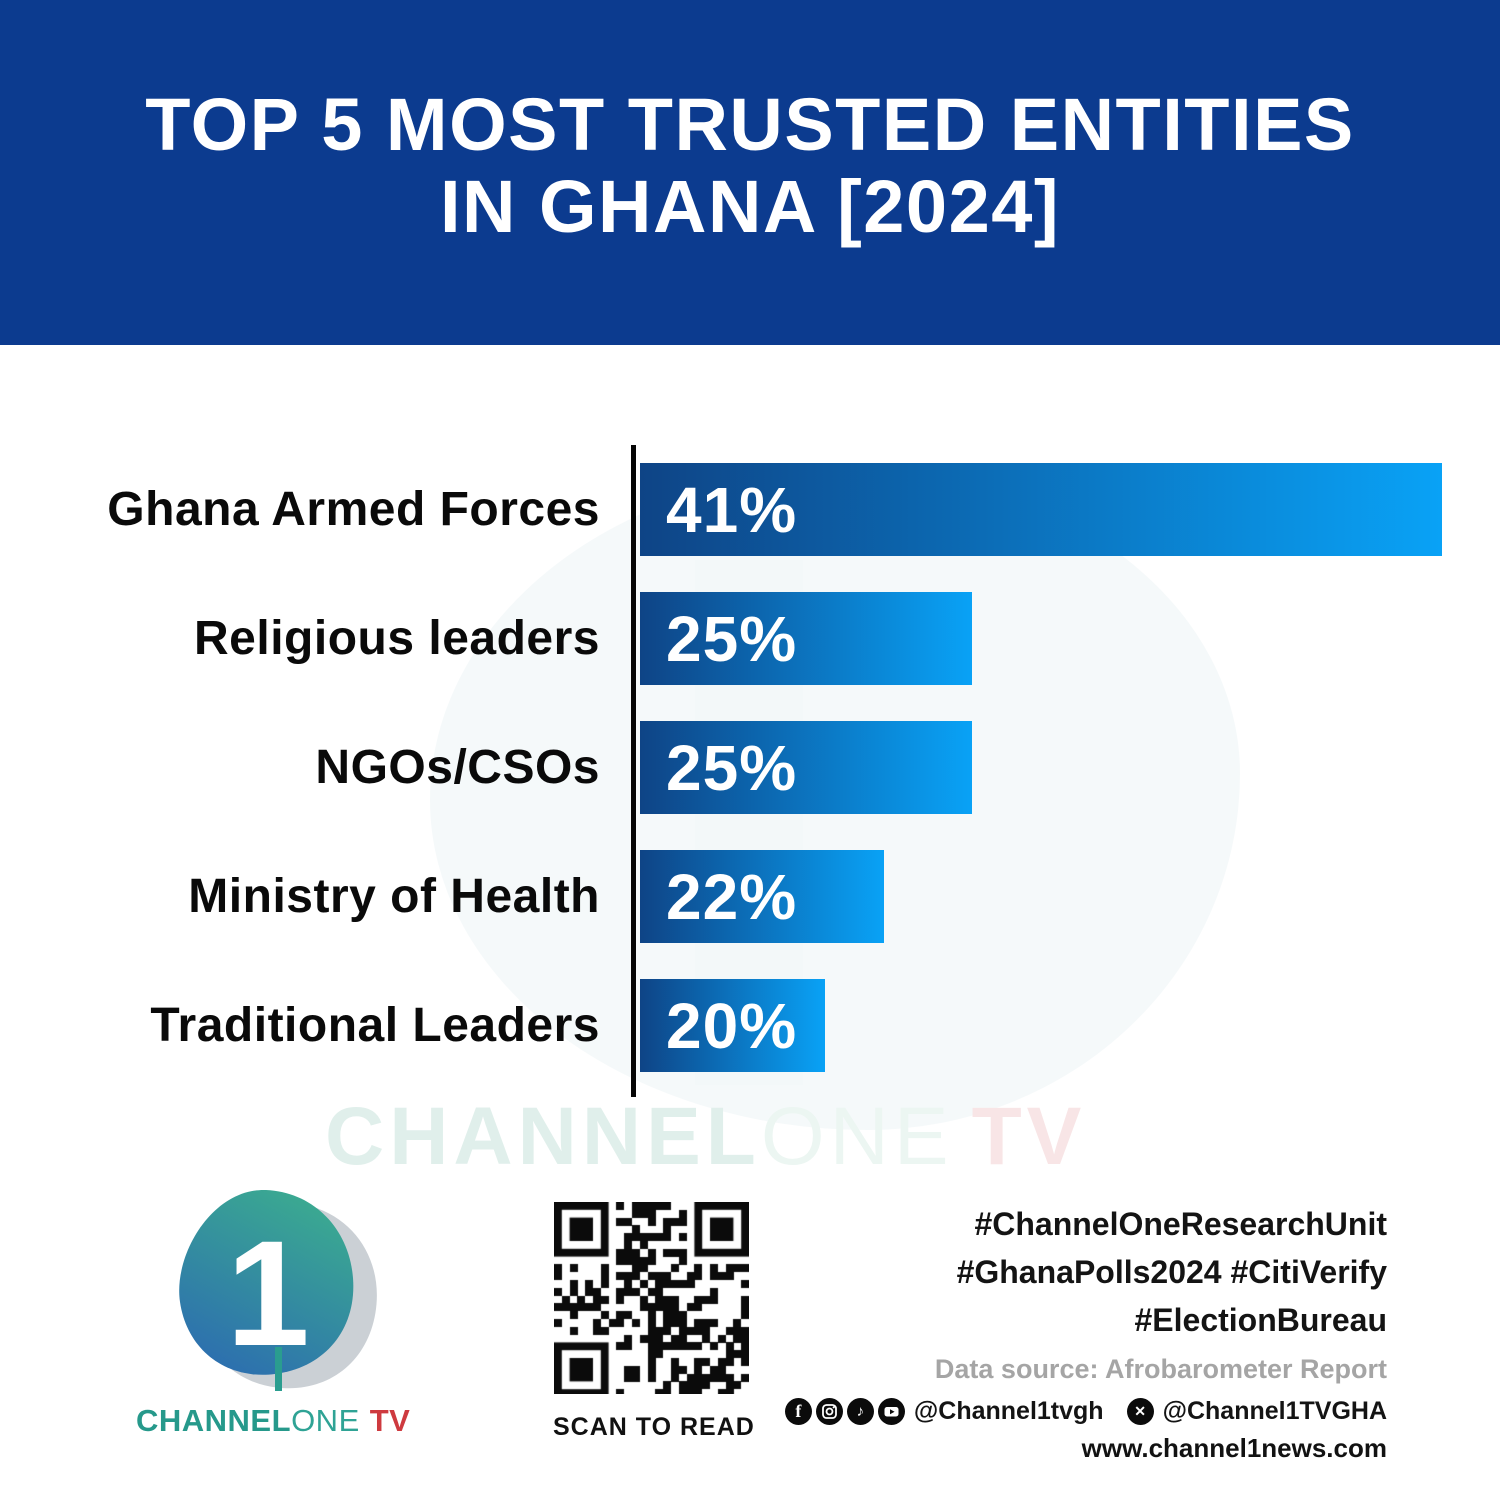  Describe the element at coordinates (457, 767) in the screenshot. I see `category-label: NGOs/CSOs` at that location.